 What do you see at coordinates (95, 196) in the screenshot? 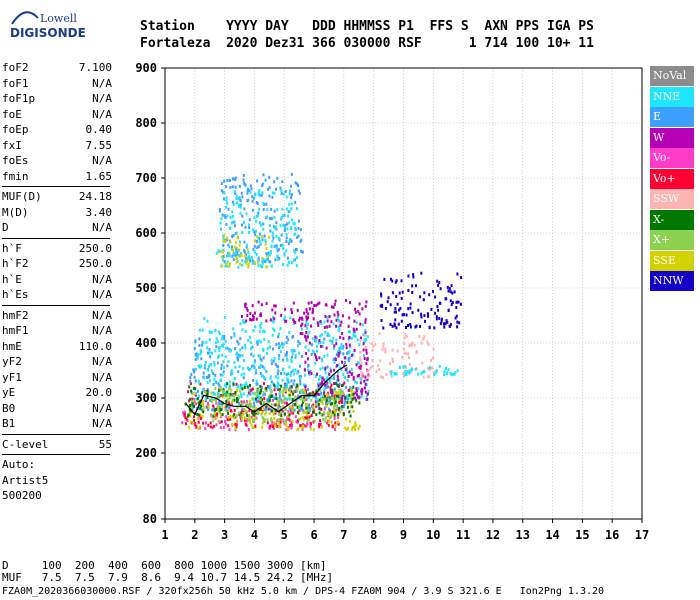
I see `param-value: 24.18` at bounding box center [95, 196].